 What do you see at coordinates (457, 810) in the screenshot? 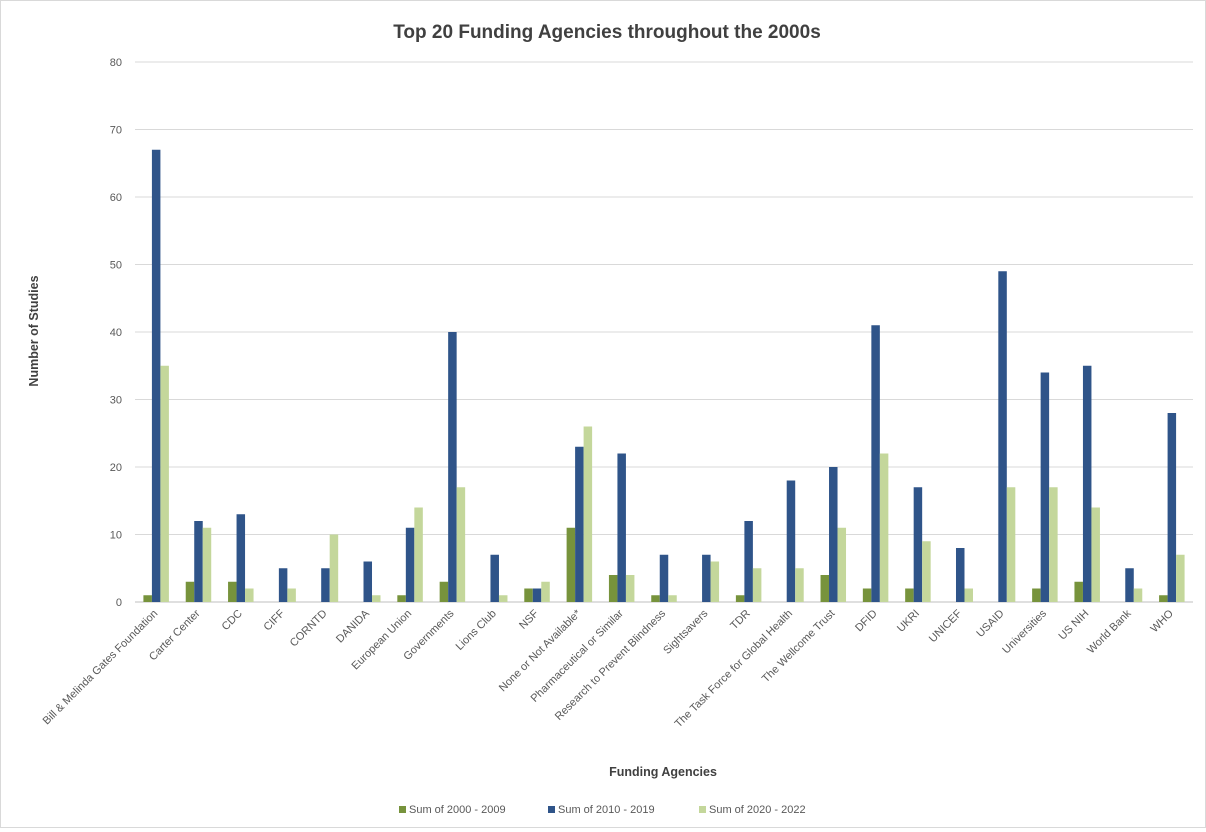
I see `legend-label: Sum of 2000 - 2009` at bounding box center [457, 810].